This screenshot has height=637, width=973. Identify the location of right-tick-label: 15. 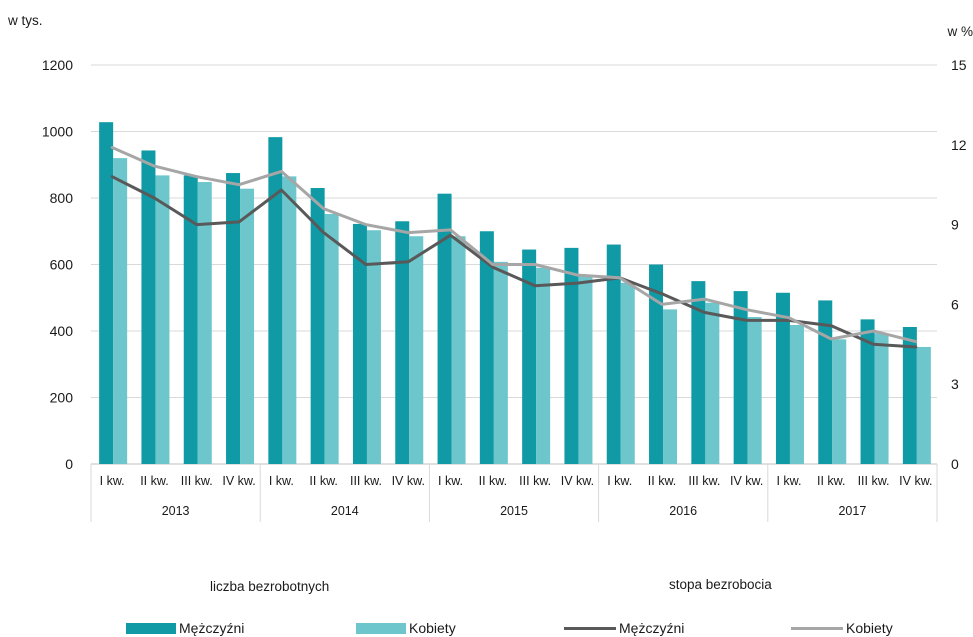
(959, 65).